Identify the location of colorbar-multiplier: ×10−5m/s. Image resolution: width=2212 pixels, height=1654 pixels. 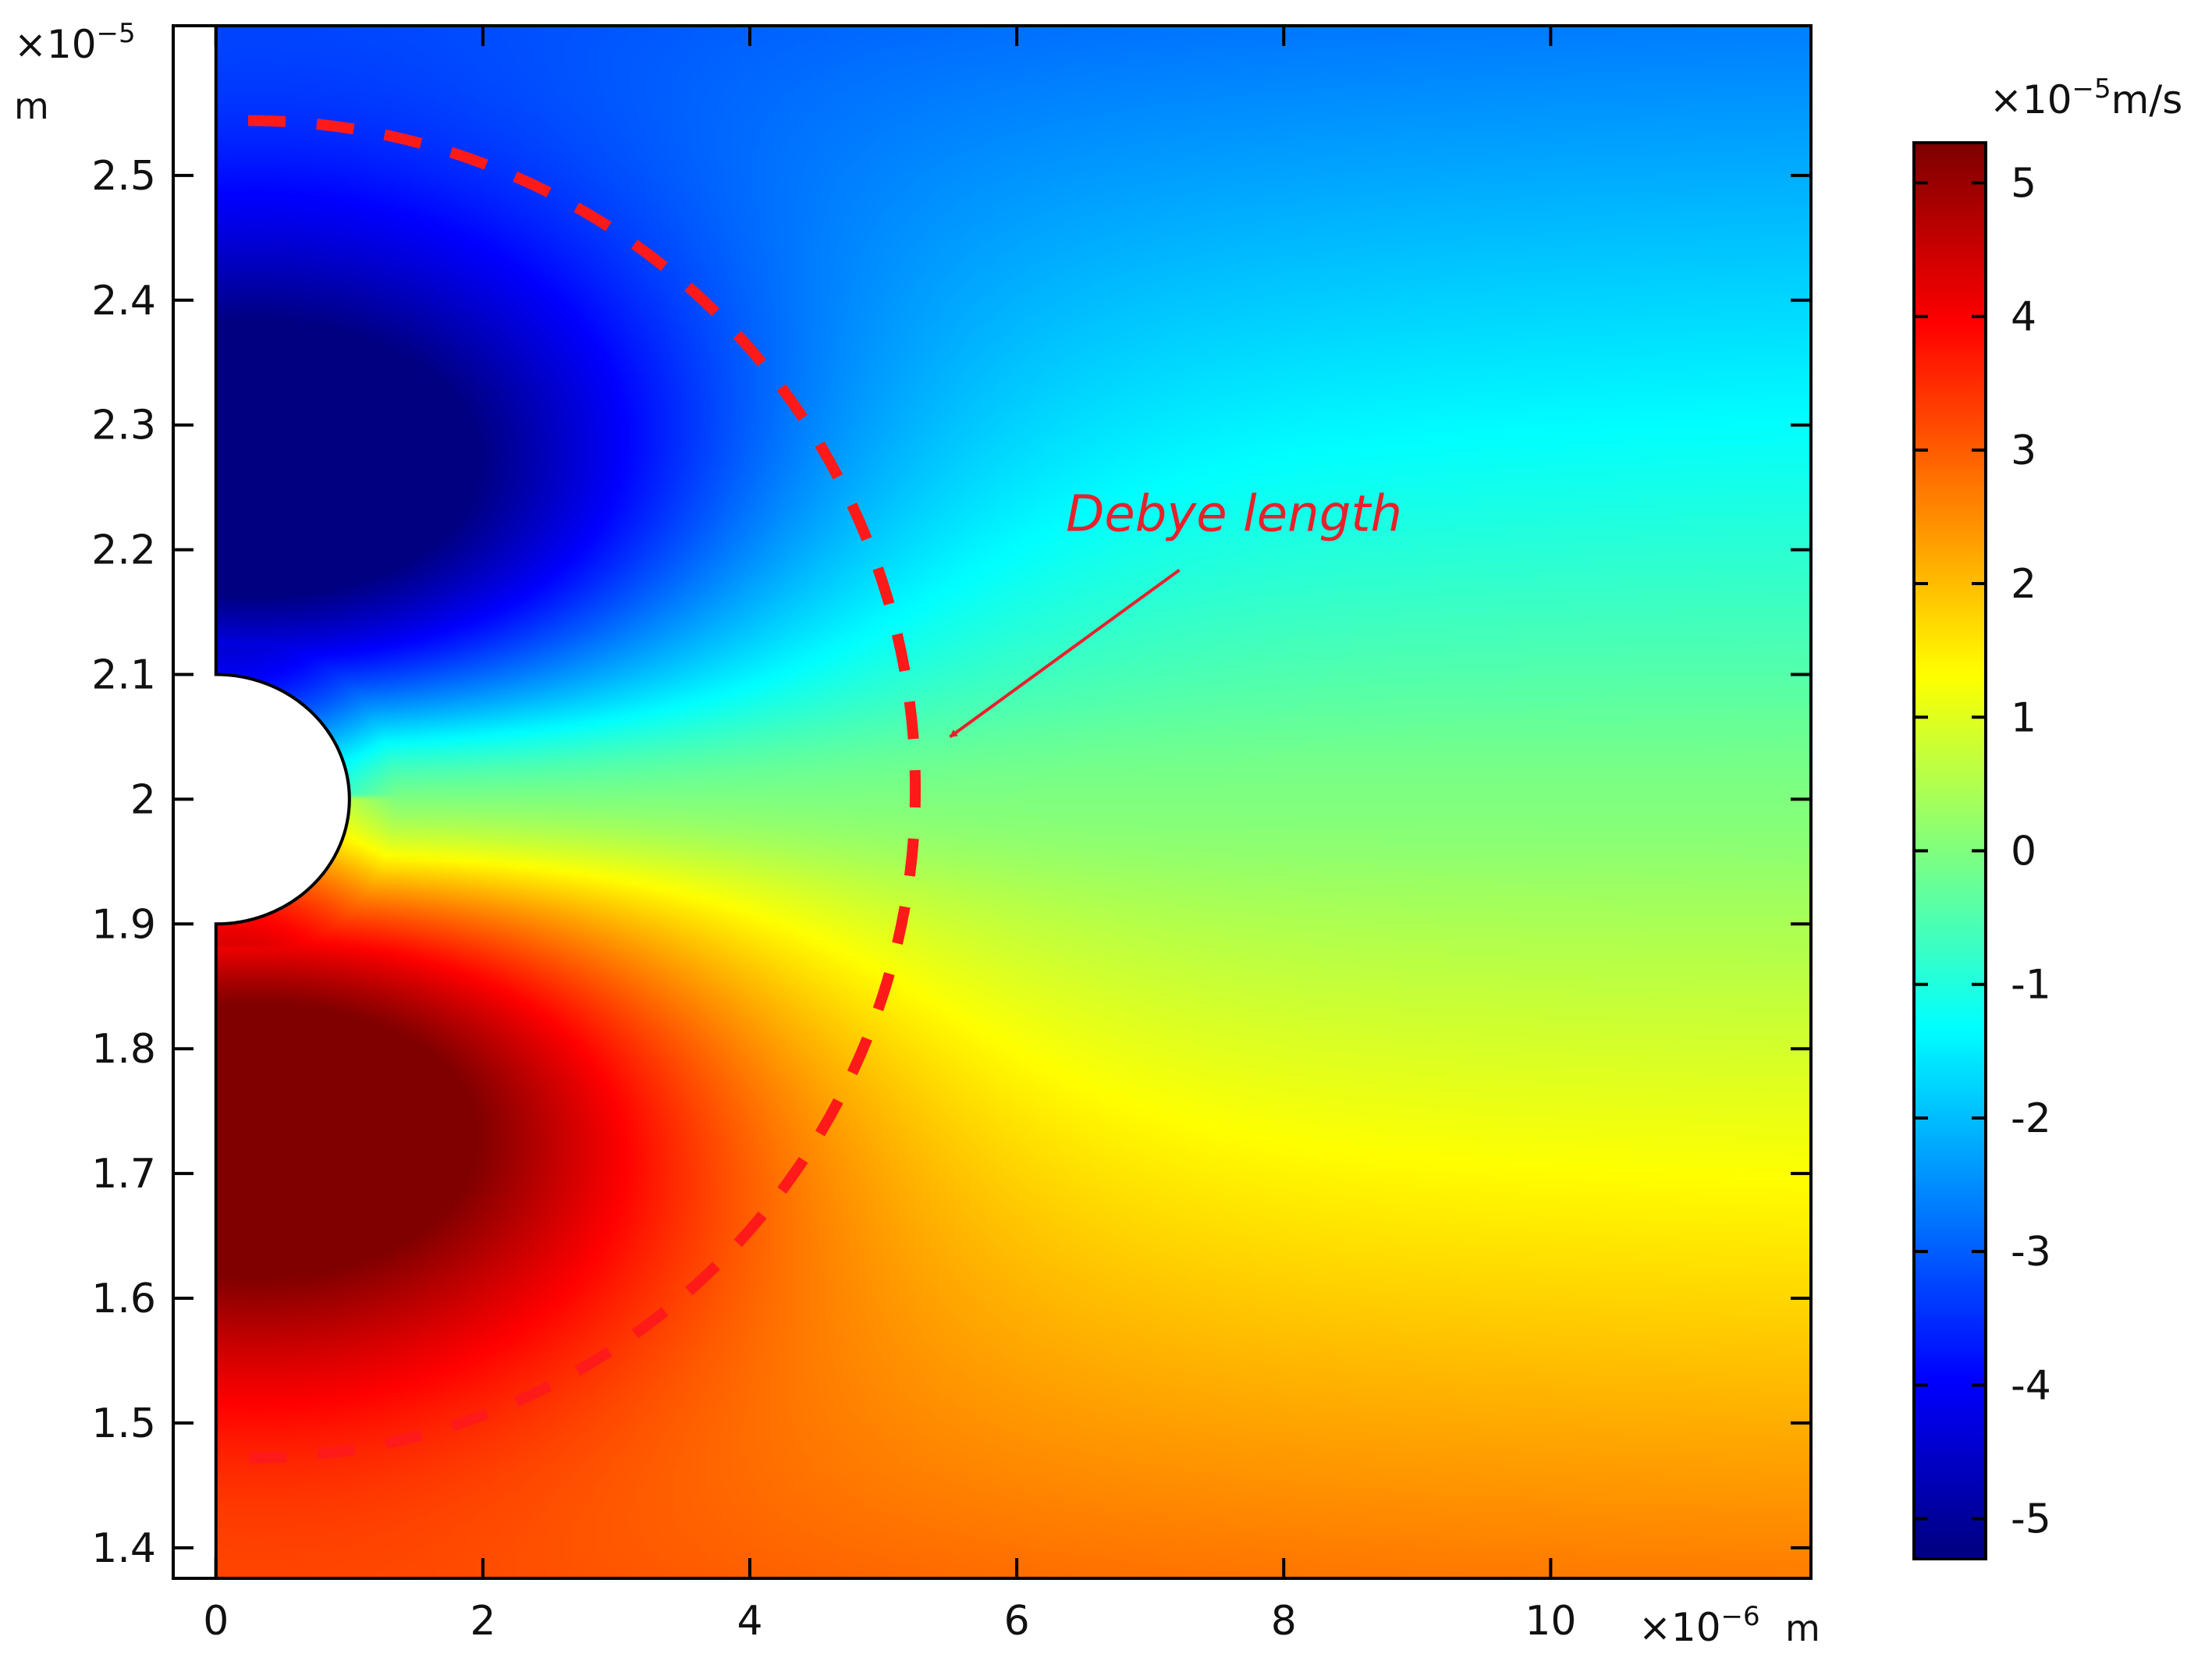
(2086, 98).